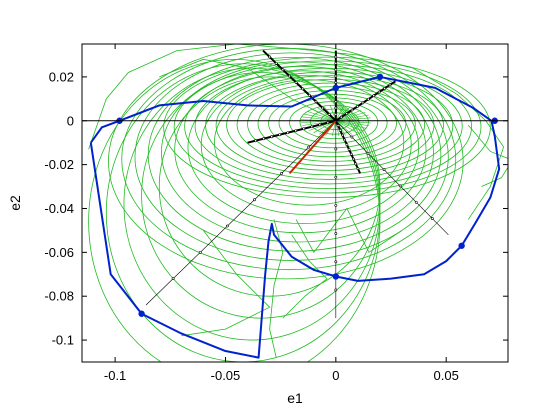 This screenshot has height=420, width=560. What do you see at coordinates (70, 120) in the screenshot?
I see `y-tick-label: 0` at bounding box center [70, 120].